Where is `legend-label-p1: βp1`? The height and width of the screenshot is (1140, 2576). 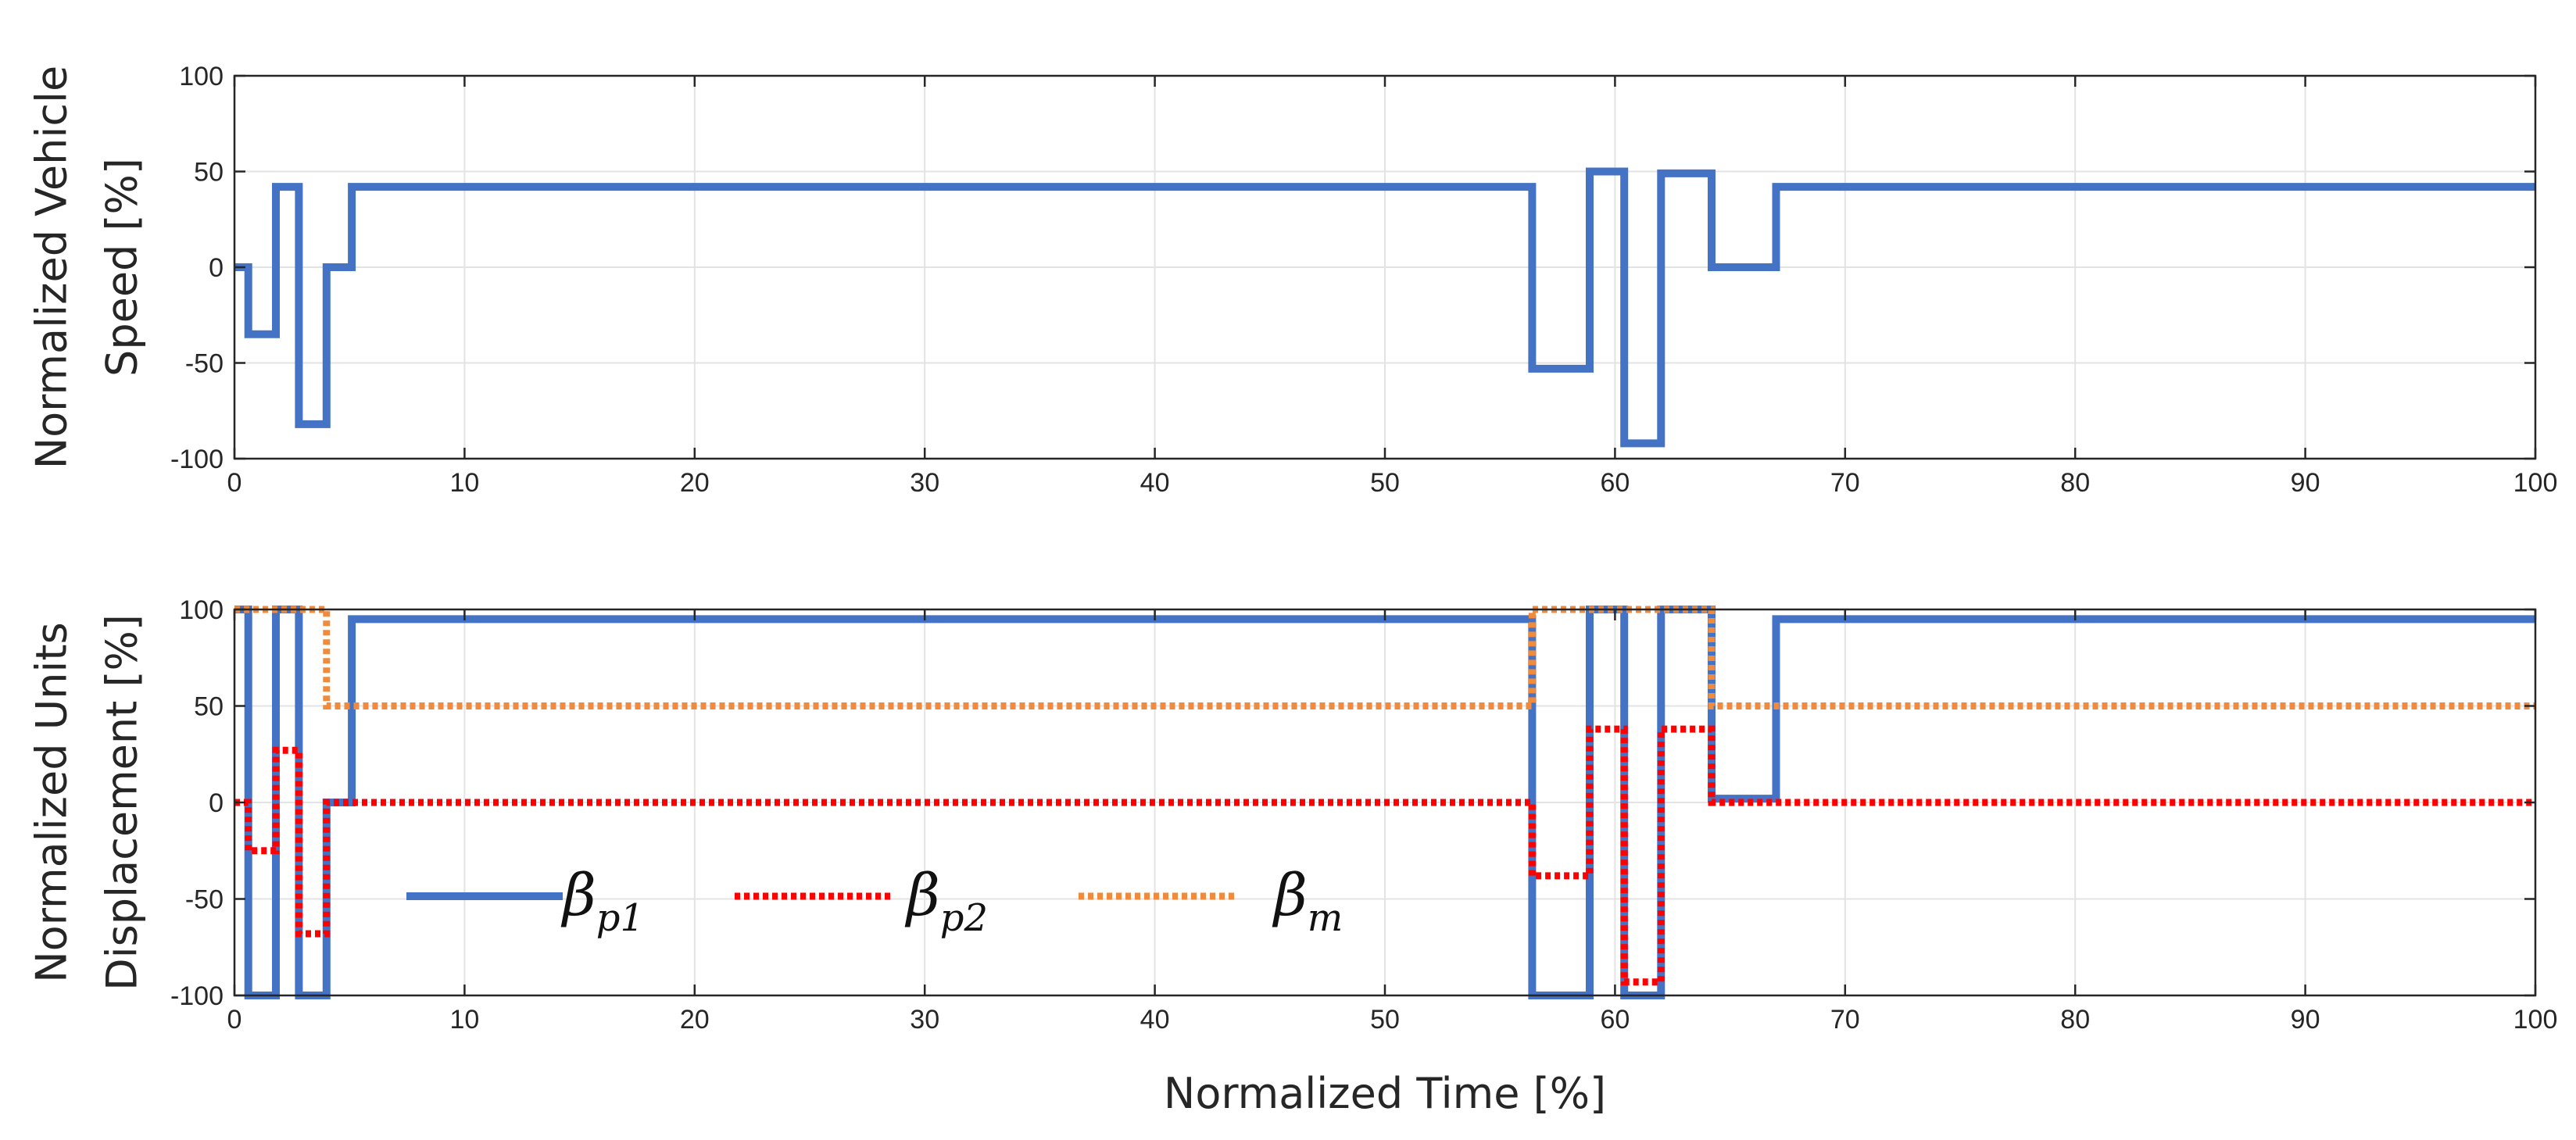 legend-label-p1: βp1 is located at coordinates (602, 901).